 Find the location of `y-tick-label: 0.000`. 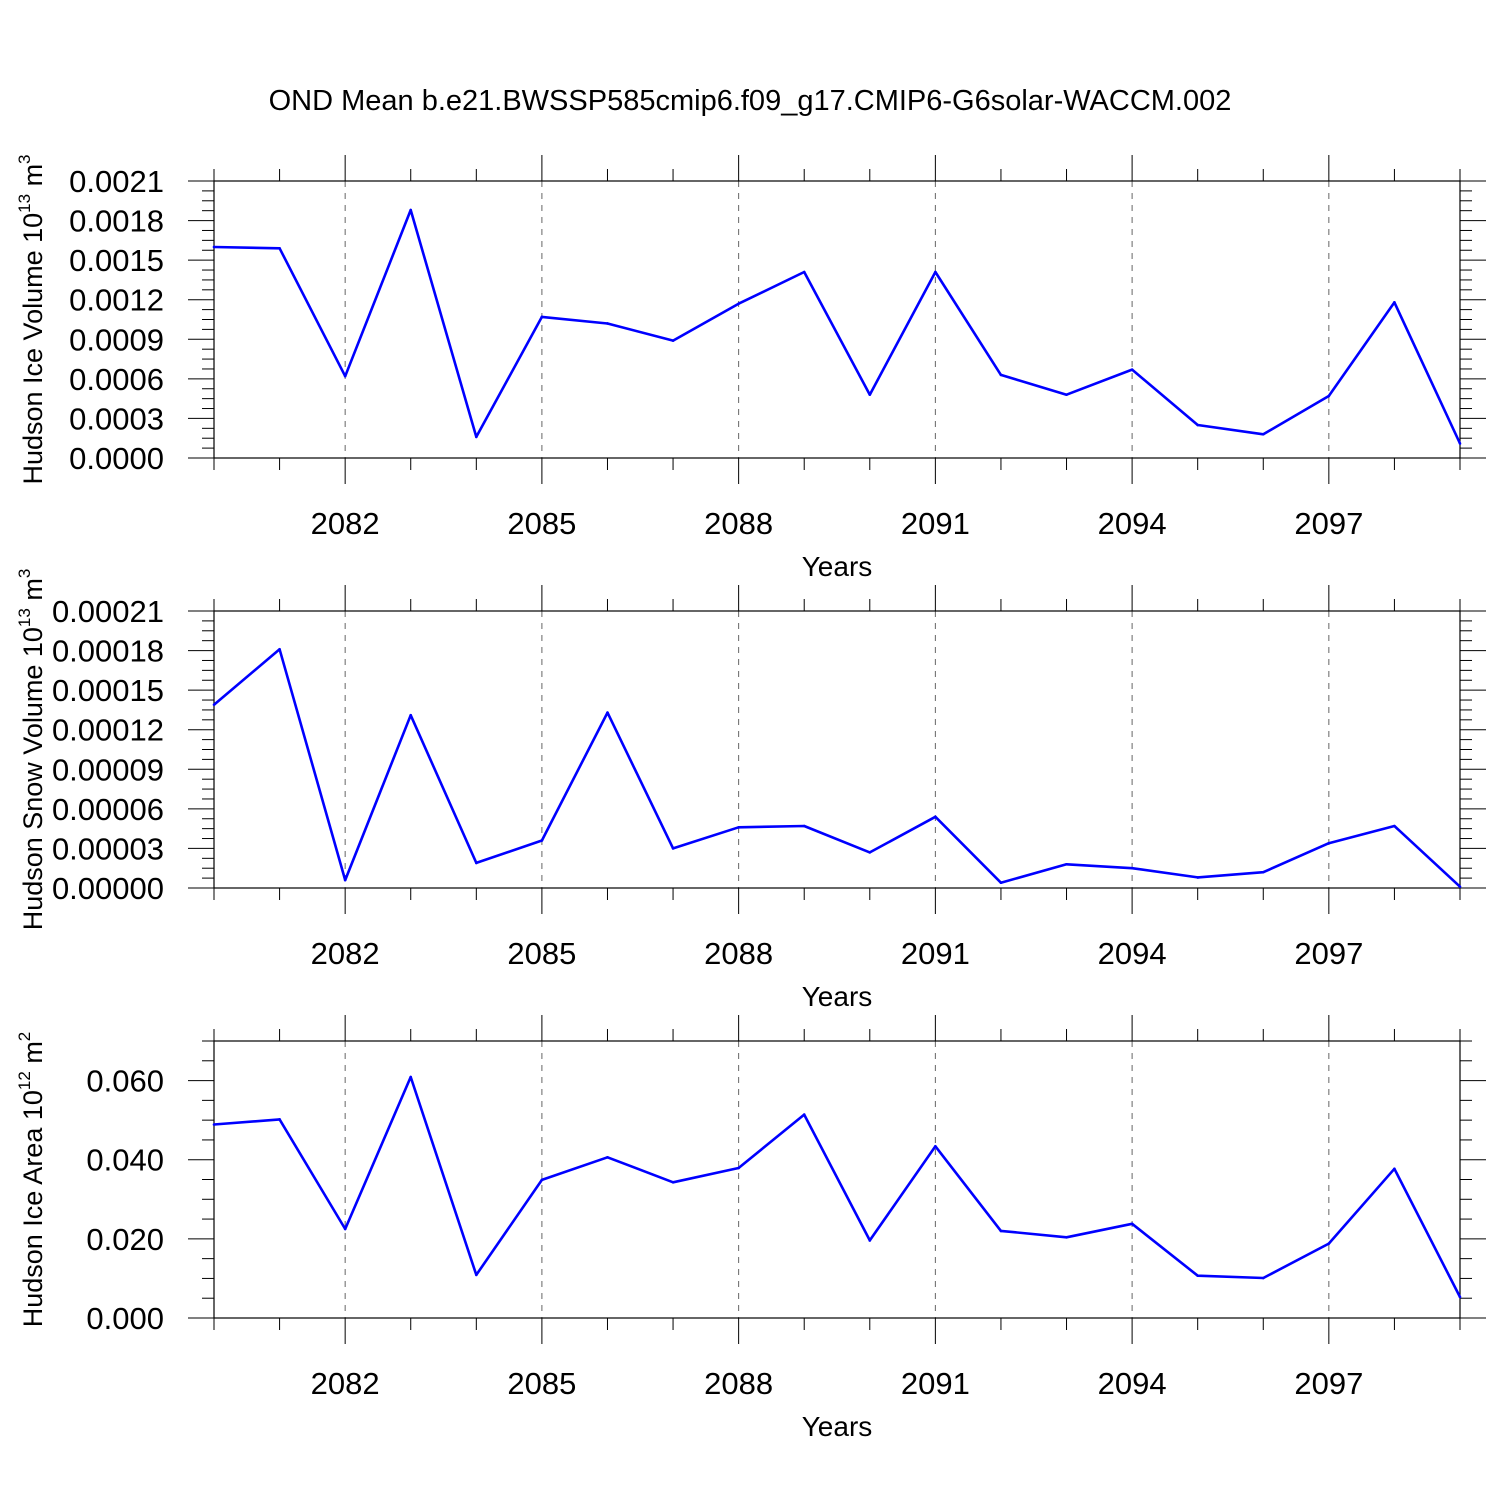

y-tick-label: 0.000 is located at coordinates (125, 1318).